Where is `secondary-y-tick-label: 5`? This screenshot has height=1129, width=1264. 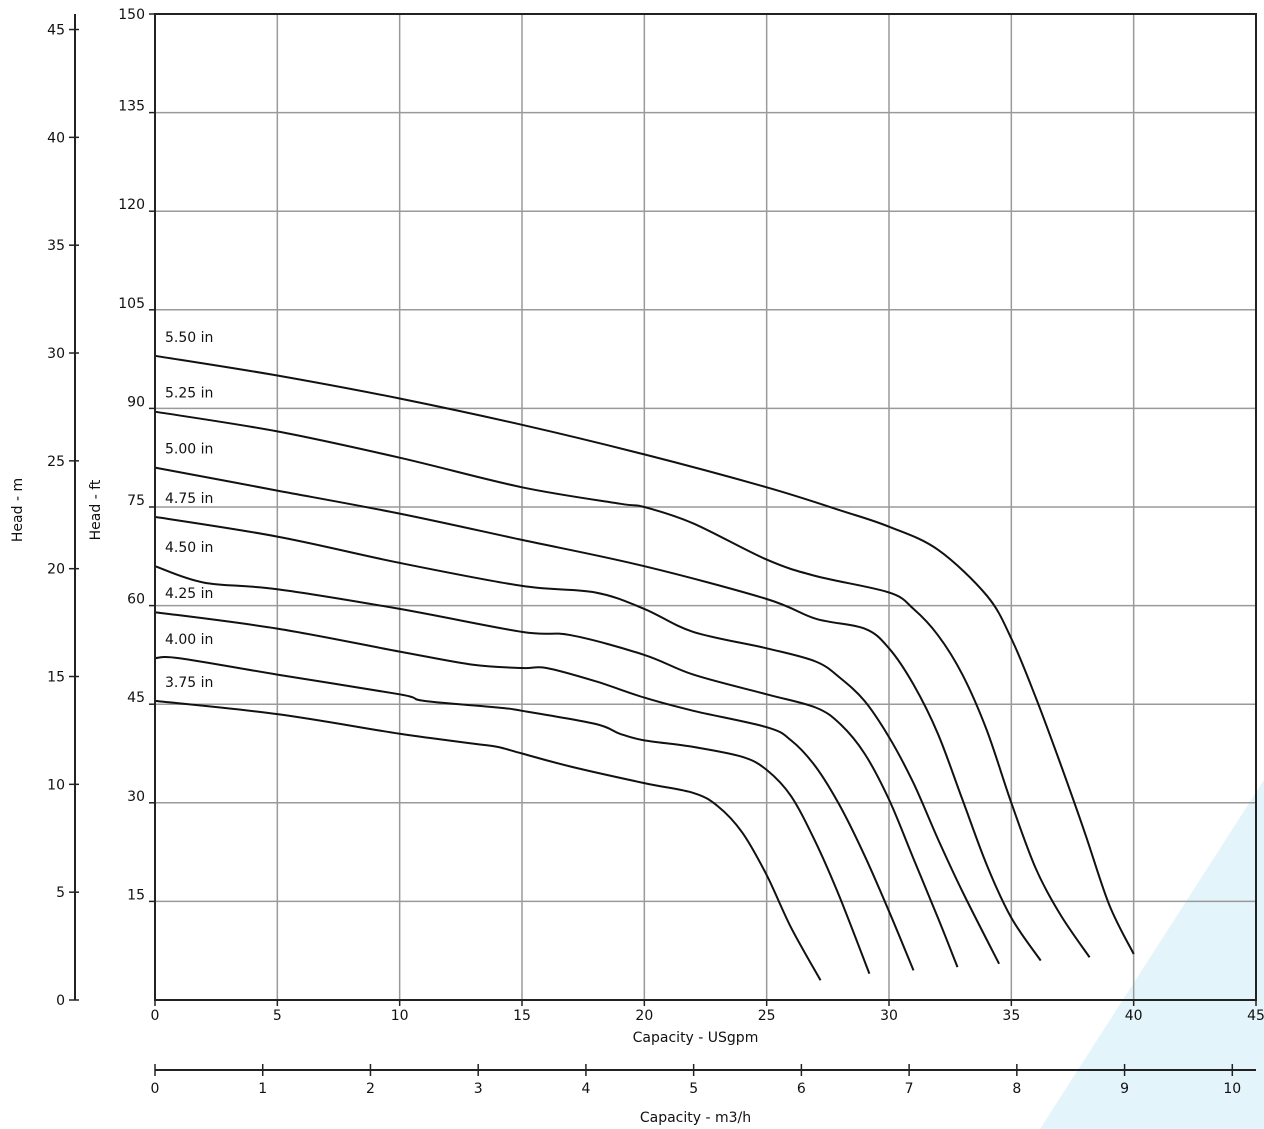
secondary-y-tick-label: 5 is located at coordinates (60, 893).